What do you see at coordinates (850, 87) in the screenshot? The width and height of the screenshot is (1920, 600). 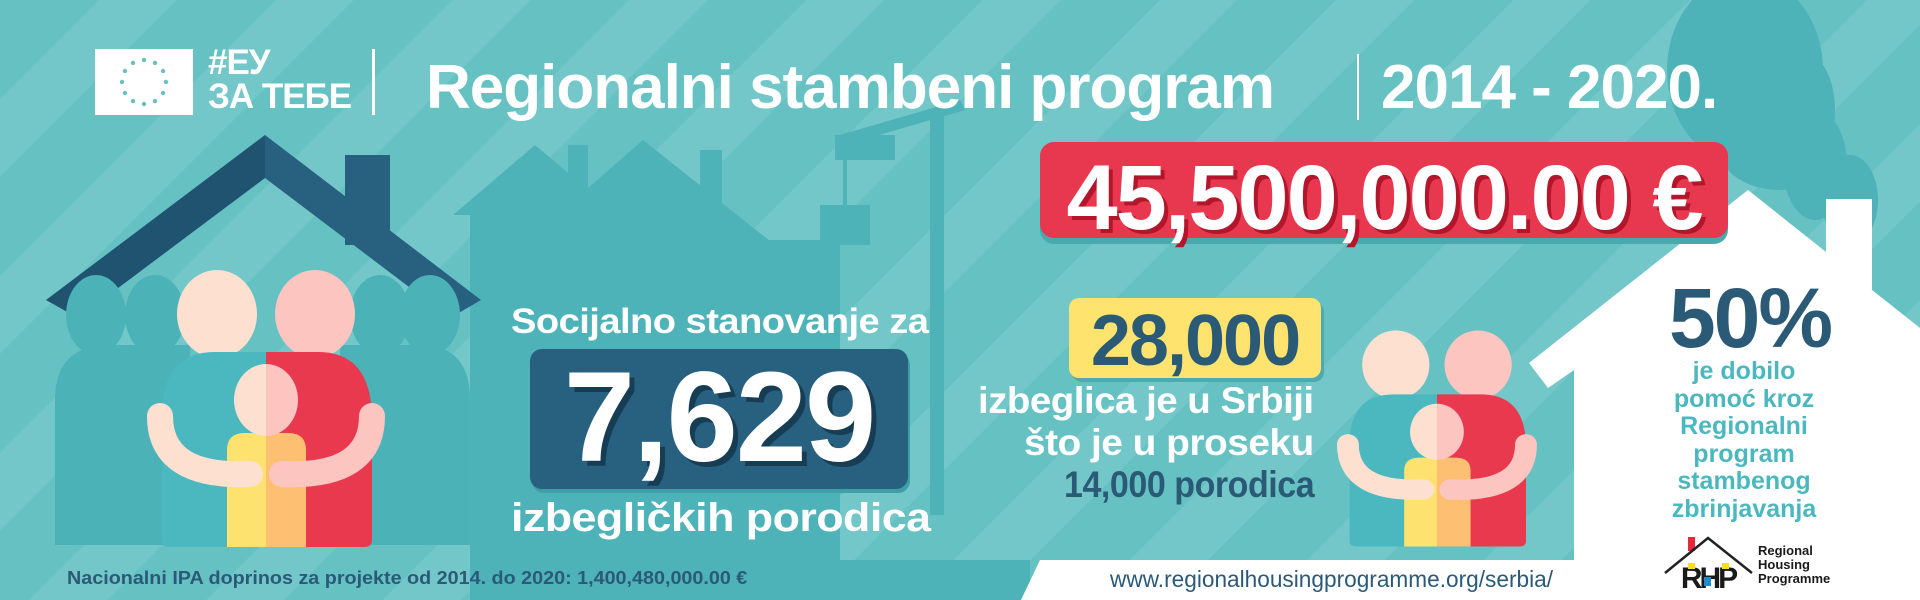 I see `page-title: Regionalni stambeni program` at bounding box center [850, 87].